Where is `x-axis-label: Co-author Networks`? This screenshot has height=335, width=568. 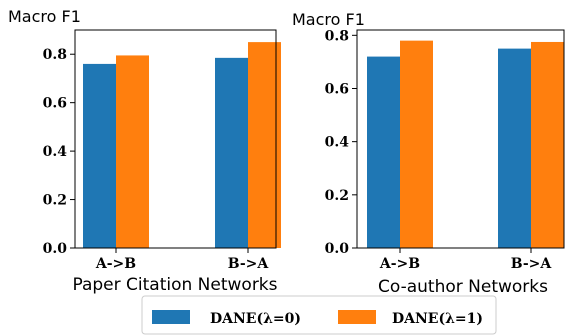 x-axis-label: Co-author Networks is located at coordinates (463, 287).